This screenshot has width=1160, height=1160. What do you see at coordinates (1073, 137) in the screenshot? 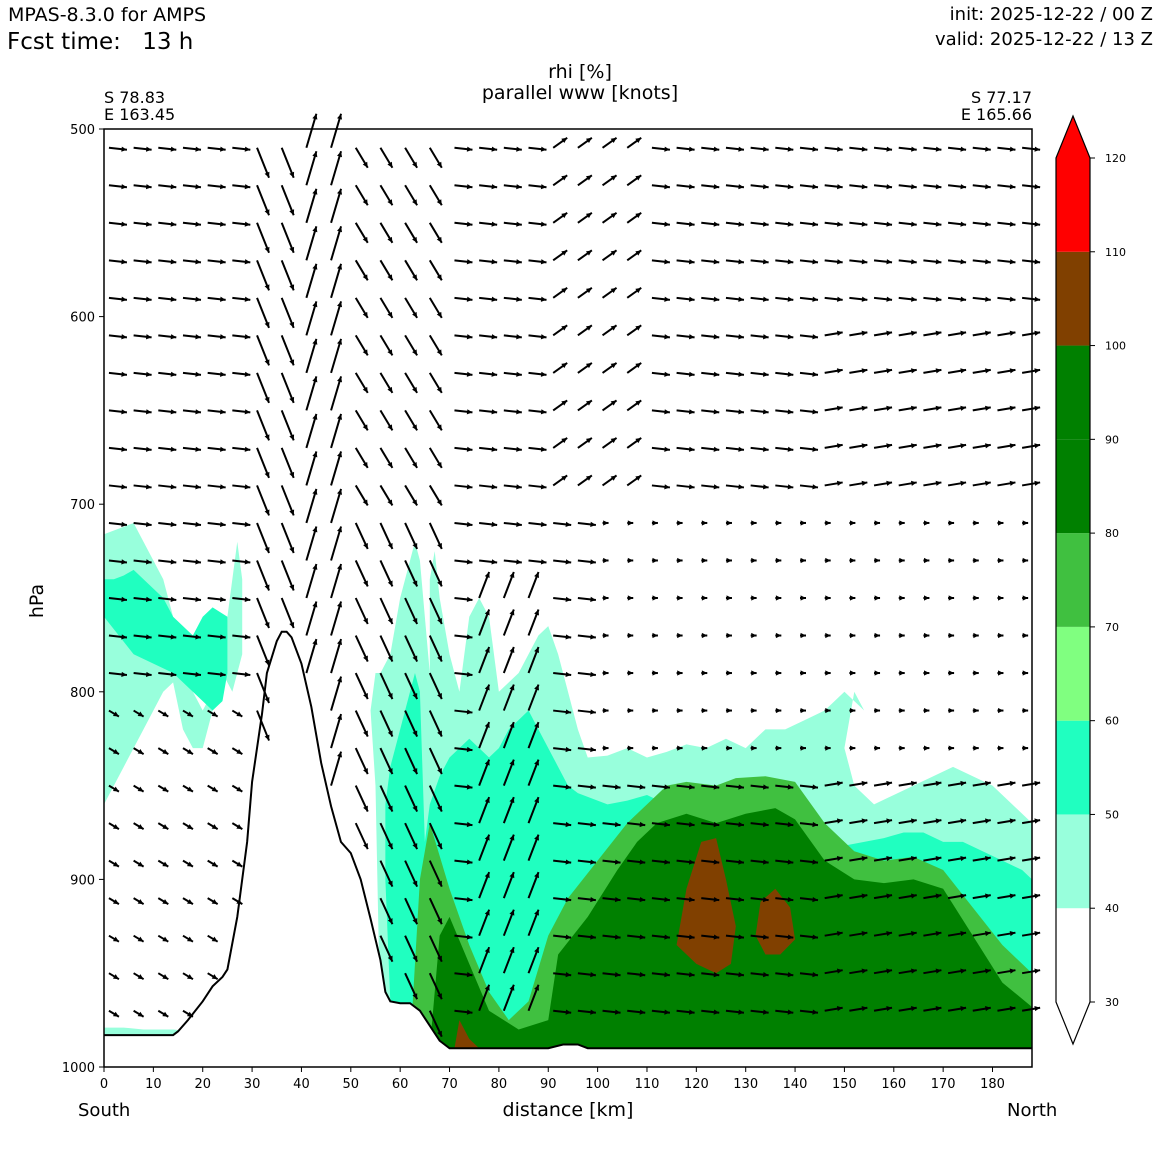
I see `colorbar-extend-high` at bounding box center [1073, 137].